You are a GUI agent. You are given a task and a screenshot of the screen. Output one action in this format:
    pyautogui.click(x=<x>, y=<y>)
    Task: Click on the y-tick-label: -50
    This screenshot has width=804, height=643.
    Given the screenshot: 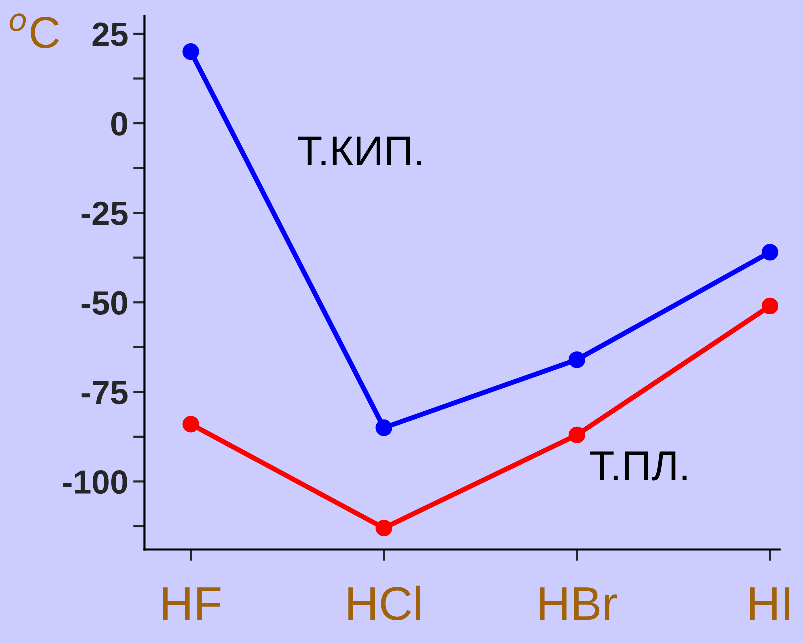 What is the action you would take?
    pyautogui.click(x=105, y=303)
    